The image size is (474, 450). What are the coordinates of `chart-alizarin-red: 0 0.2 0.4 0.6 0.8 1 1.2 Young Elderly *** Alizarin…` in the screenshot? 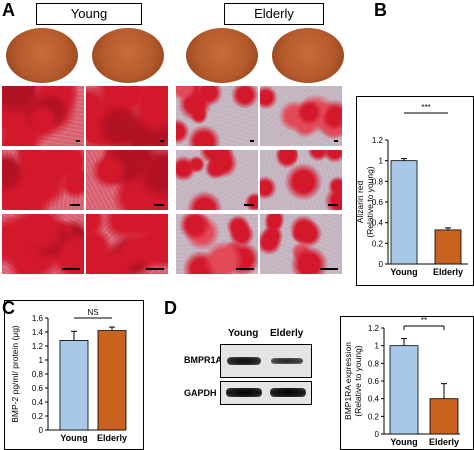 It's located at (415, 191).